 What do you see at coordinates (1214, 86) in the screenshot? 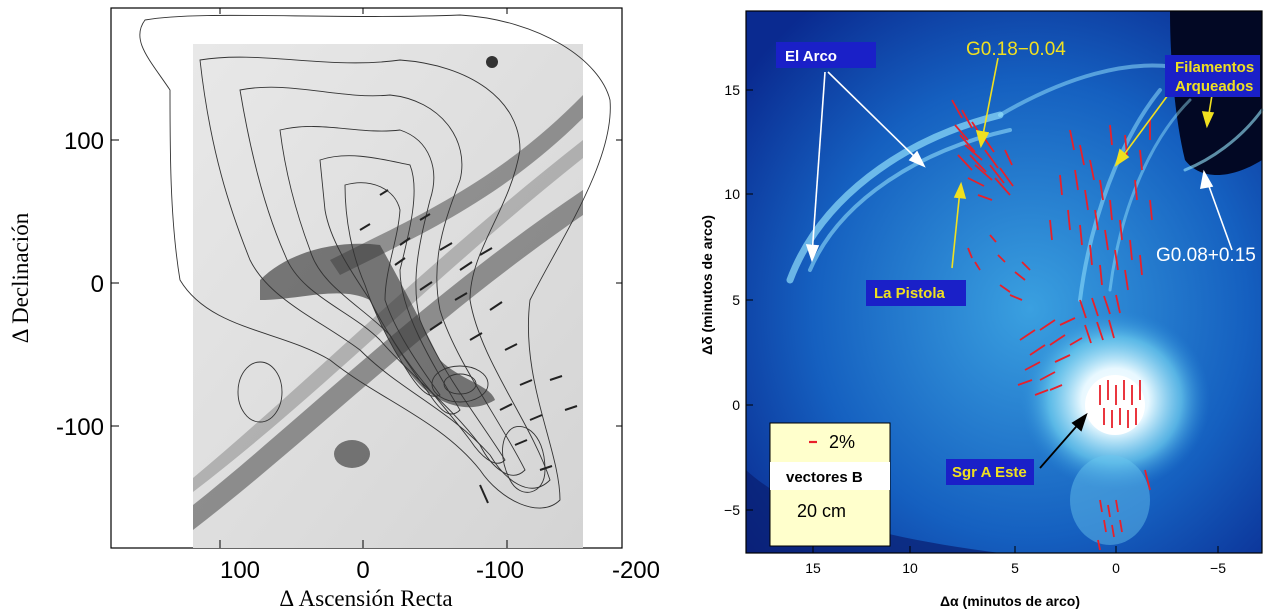
I see `label-filamentos-line2: Arqueados` at bounding box center [1214, 86].